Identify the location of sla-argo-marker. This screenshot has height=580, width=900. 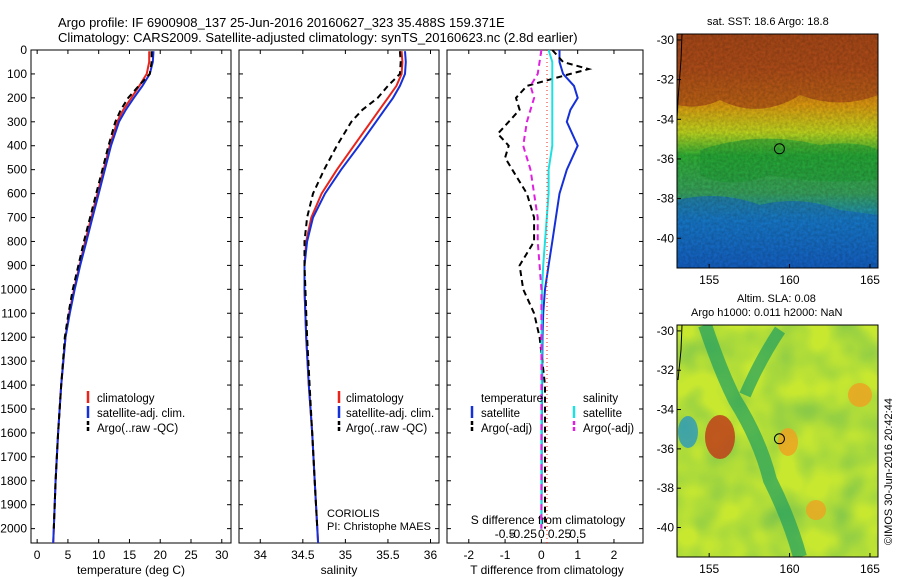
(779, 439).